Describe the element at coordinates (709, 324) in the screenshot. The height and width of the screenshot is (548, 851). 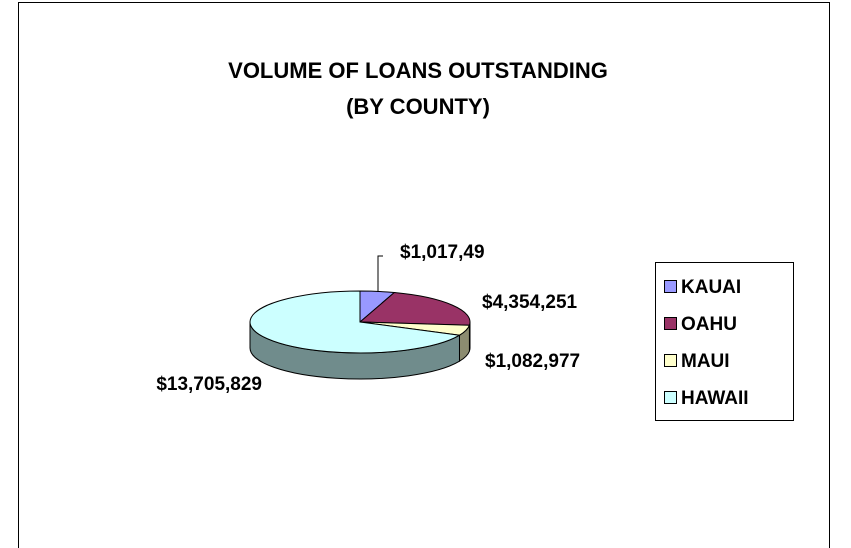
I see `legend-label: OAHU` at that location.